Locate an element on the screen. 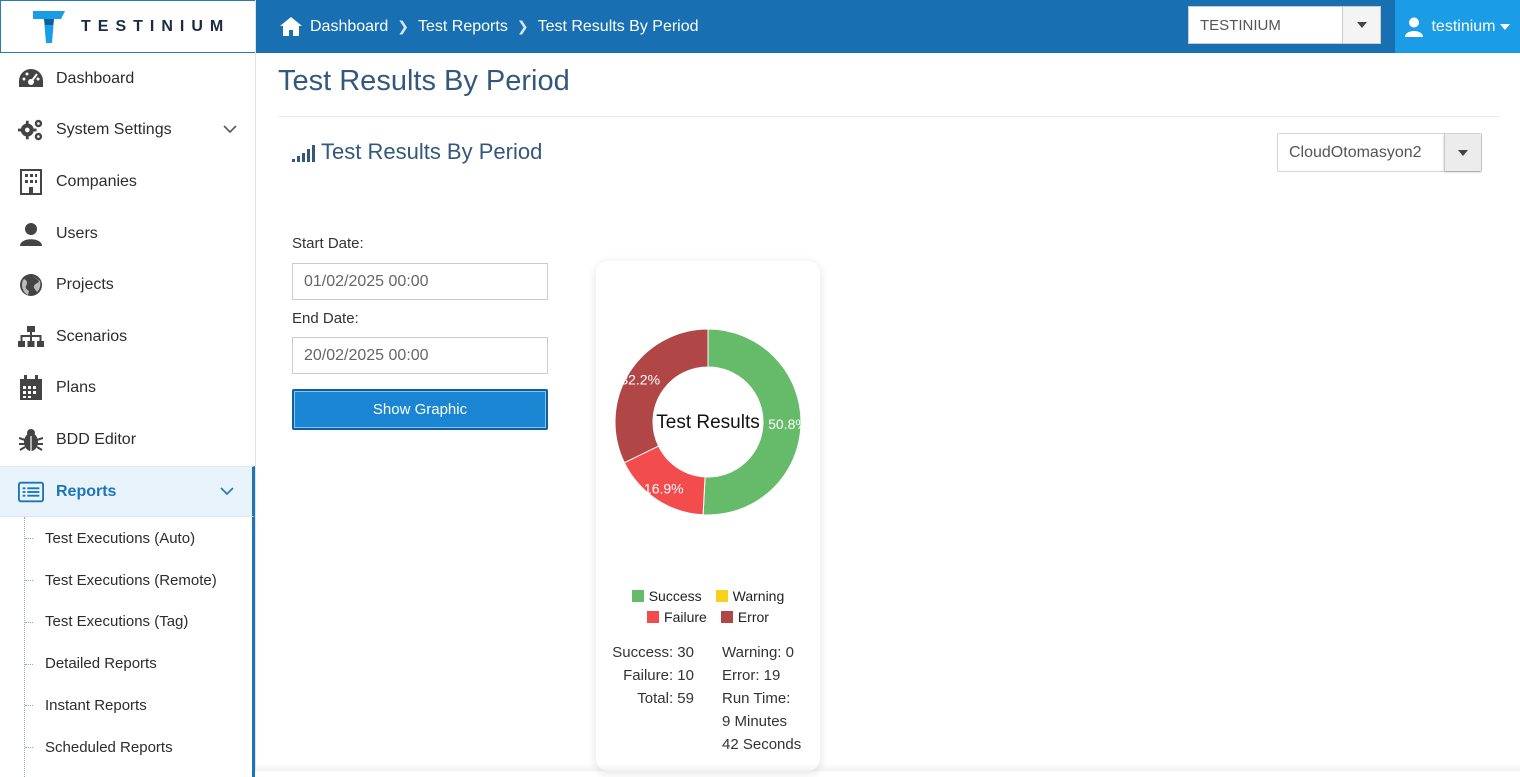 This screenshot has width=1520, height=777. page-title: Test Results By Period is located at coordinates (424, 81).